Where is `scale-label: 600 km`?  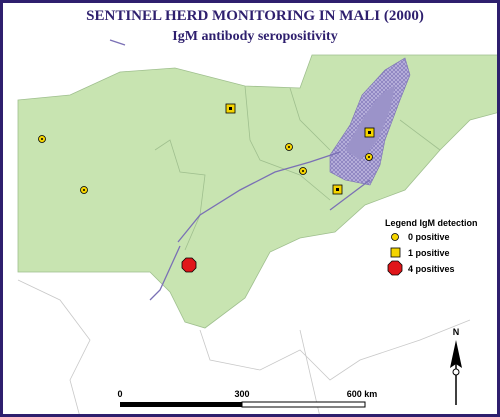 scale-label: 600 km is located at coordinates (362, 394).